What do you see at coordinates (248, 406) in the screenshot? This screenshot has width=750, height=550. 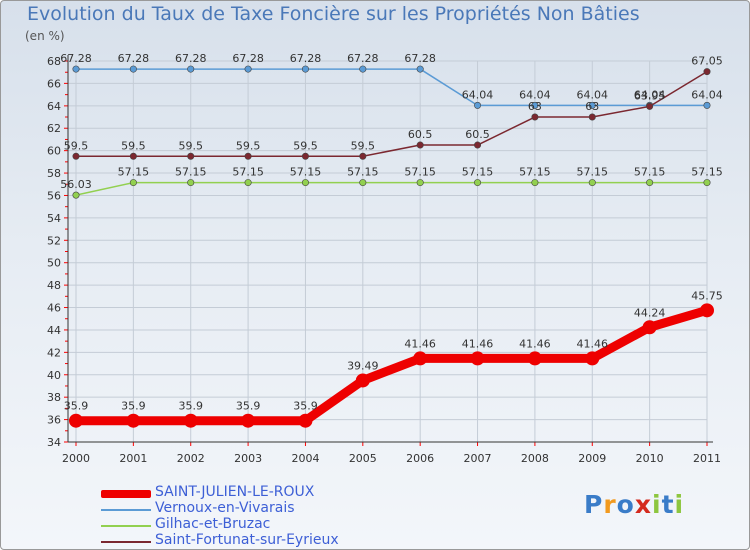 I see `data-label-saint-julien-le-roux-2003: 35.9` at bounding box center [248, 406].